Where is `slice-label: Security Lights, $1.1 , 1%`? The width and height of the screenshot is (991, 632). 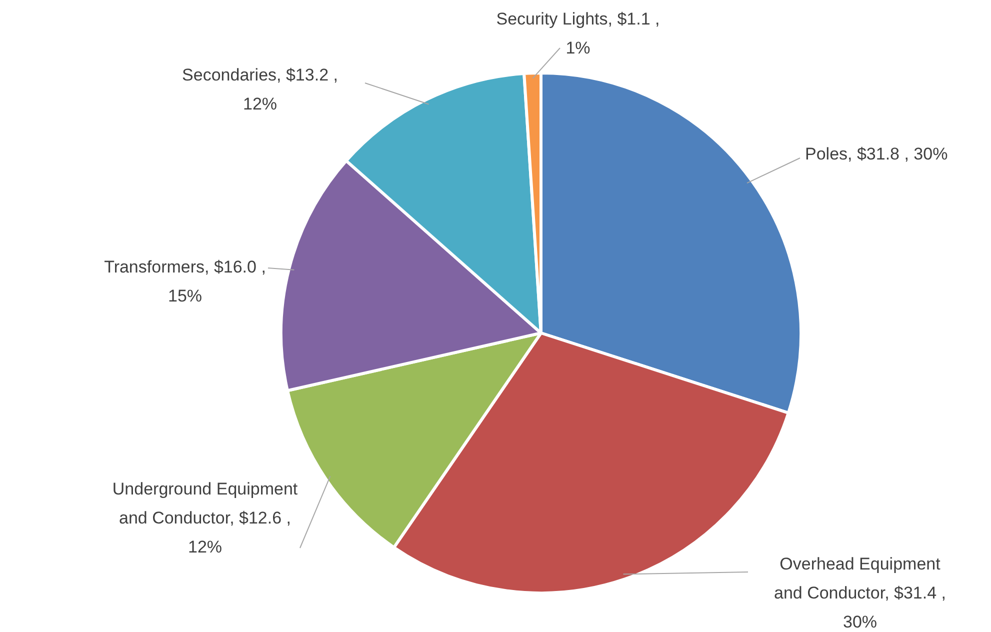
slice-label: Security Lights, $1.1 , 1% is located at coordinates (578, 34).